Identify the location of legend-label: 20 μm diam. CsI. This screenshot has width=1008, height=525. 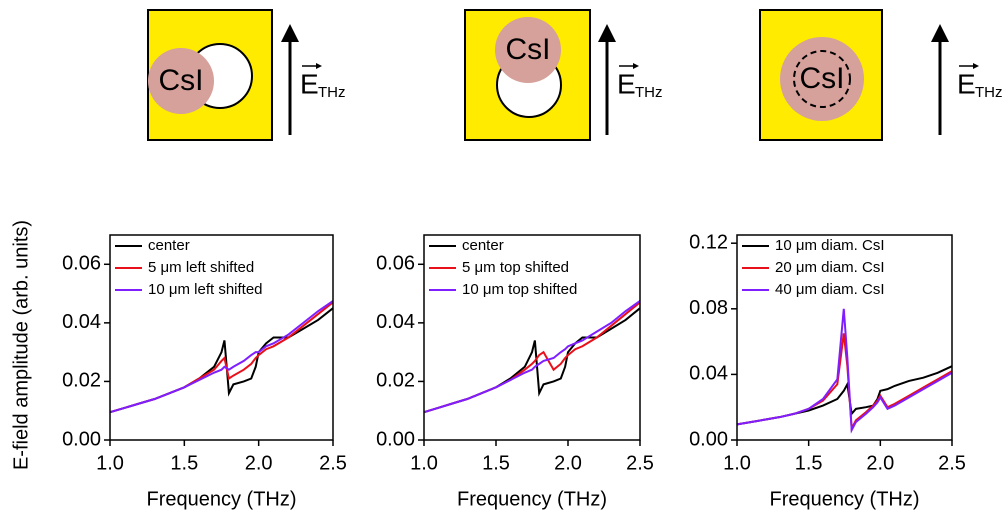
(830, 267).